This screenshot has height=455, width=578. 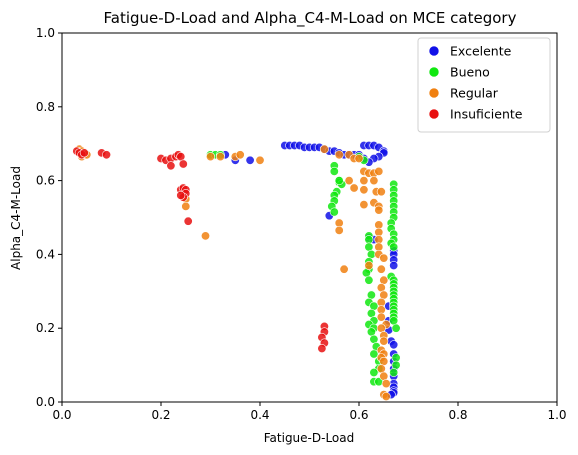 I want to click on y-tick-label: 1.0, so click(x=45, y=33).